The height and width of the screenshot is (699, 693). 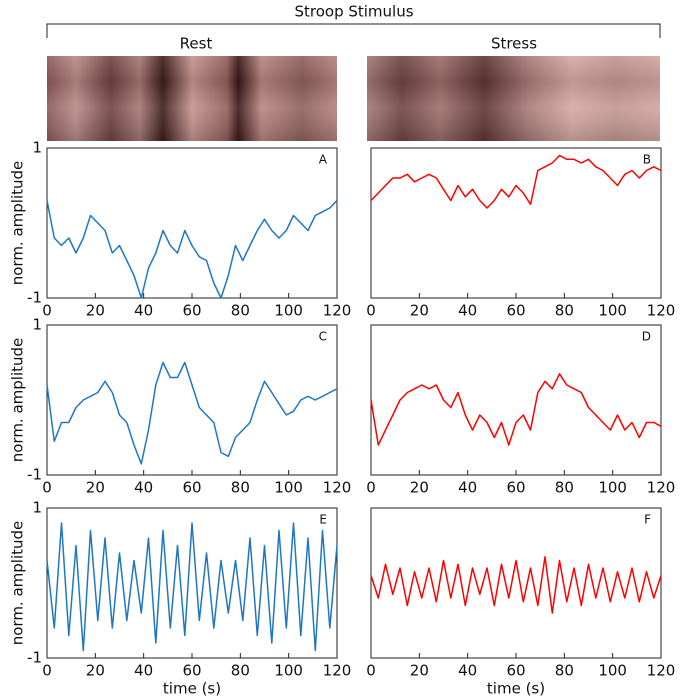 I want to click on panel-label: E, so click(x=323, y=520).